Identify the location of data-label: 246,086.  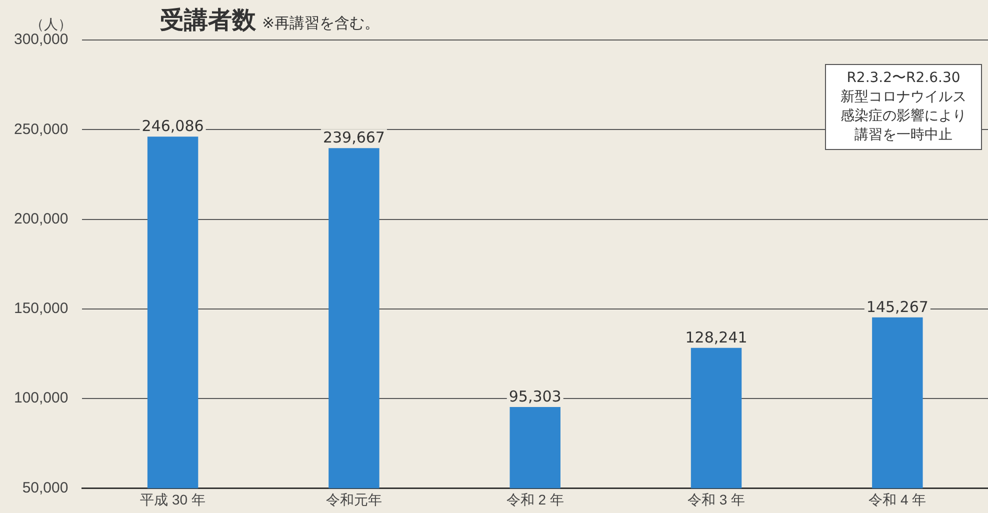
(173, 126).